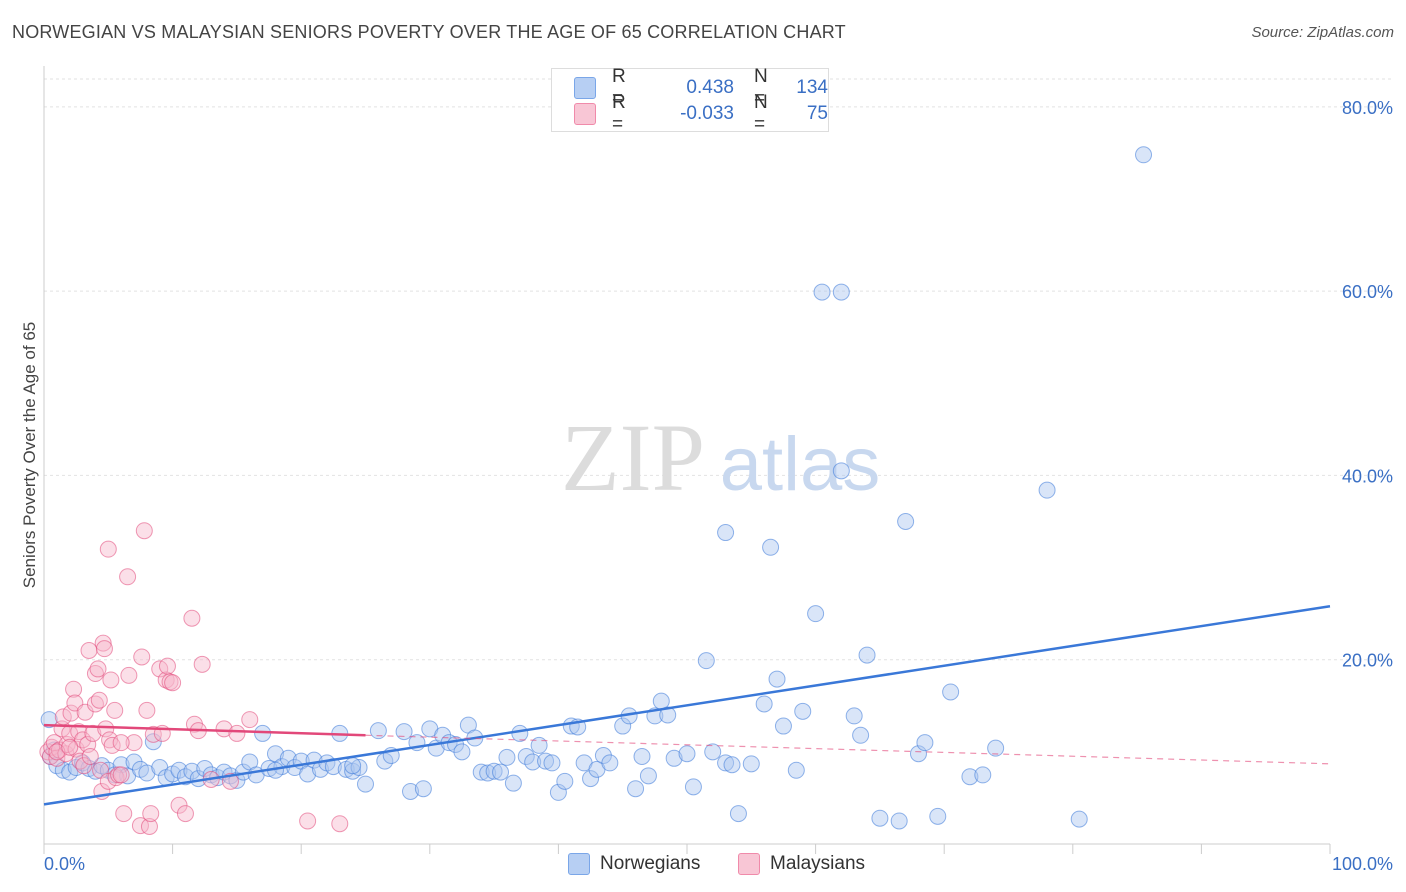 The width and height of the screenshot is (1406, 892). What do you see at coordinates (634, 864) in the screenshot?
I see `bottom-legend-norwegians: Norwegians` at bounding box center [634, 864].